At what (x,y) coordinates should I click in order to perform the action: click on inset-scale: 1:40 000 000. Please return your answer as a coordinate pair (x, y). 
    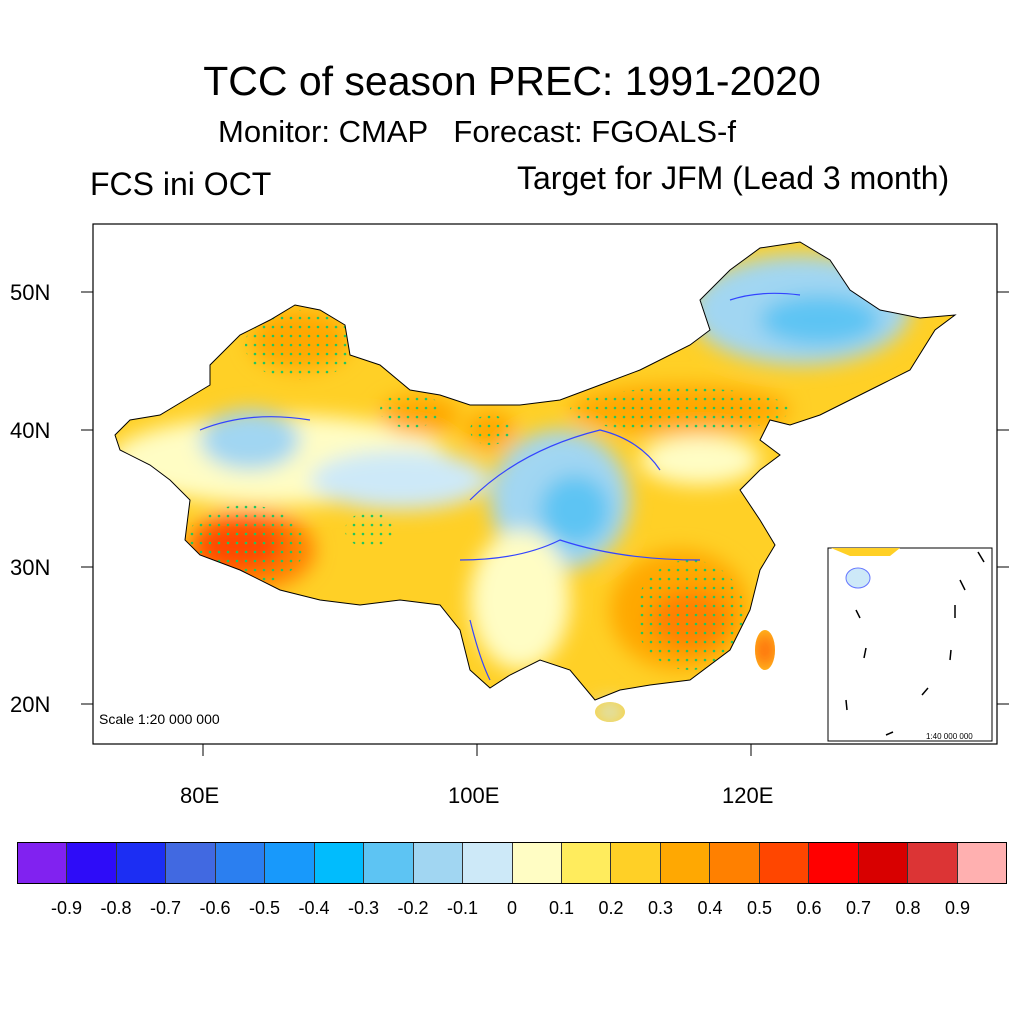
    Looking at the image, I should click on (949, 736).